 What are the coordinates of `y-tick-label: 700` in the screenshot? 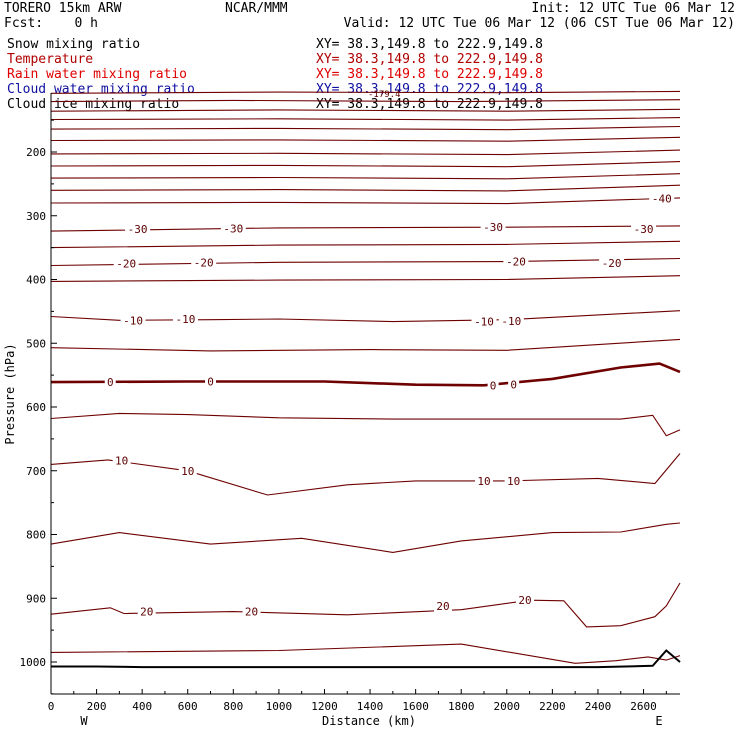 It's located at (36, 471).